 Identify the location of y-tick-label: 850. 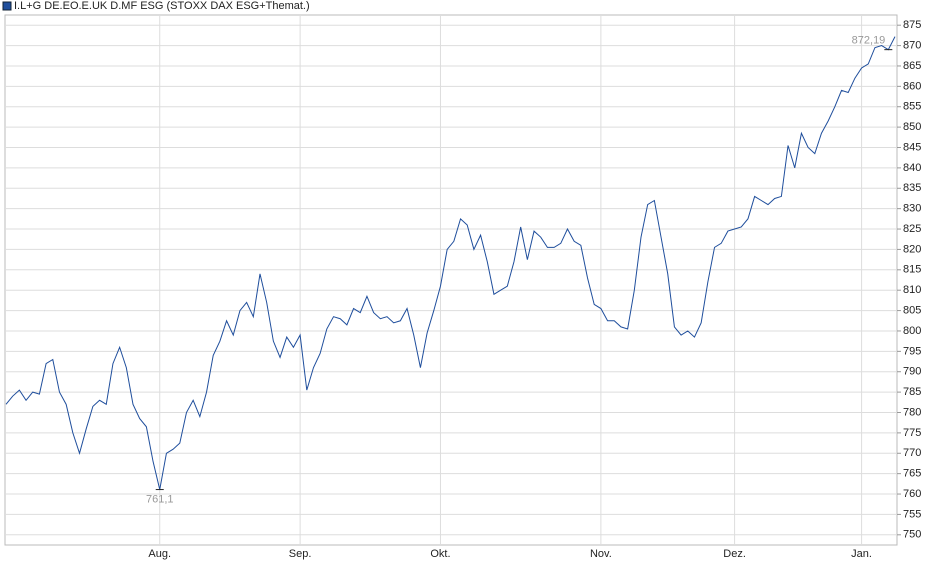
(912, 127).